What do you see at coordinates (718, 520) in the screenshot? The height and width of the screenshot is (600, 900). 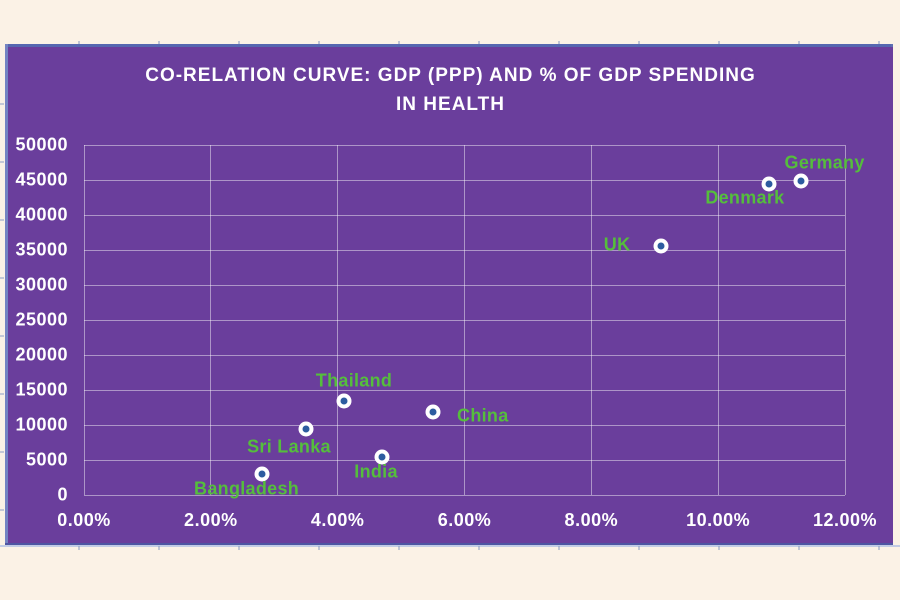 I see `x-axis-tick-label: 10.00%` at bounding box center [718, 520].